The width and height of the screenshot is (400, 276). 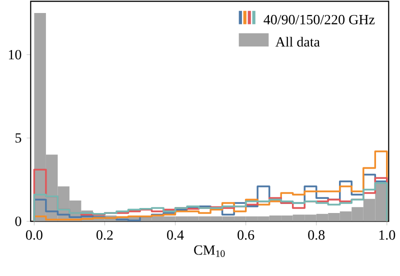 I want to click on y-tick-label: 5, so click(x=19, y=138).